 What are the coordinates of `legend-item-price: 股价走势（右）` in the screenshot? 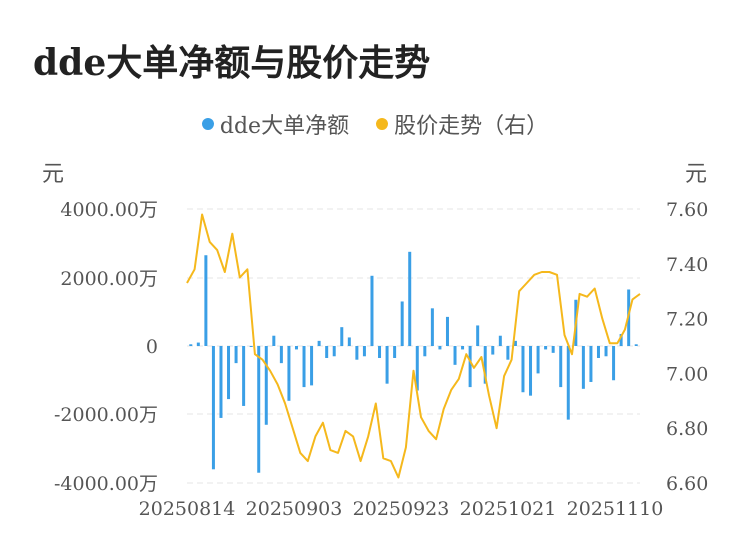 It's located at (462, 124).